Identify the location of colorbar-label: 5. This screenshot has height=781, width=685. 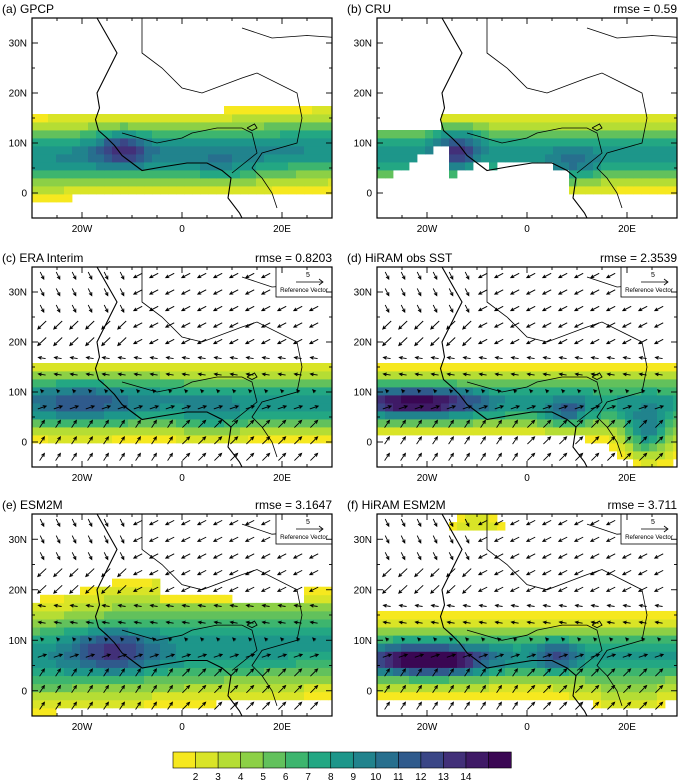
(263, 776).